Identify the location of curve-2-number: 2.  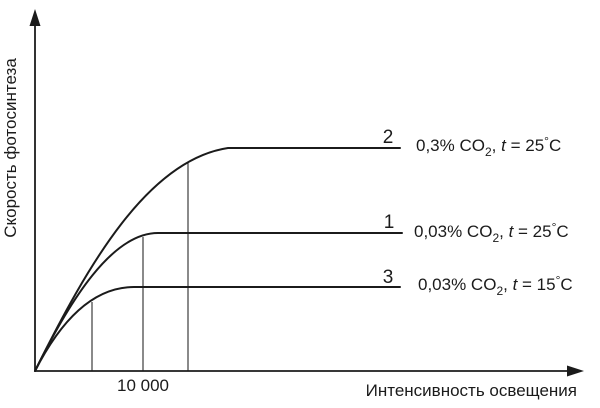
(388, 137).